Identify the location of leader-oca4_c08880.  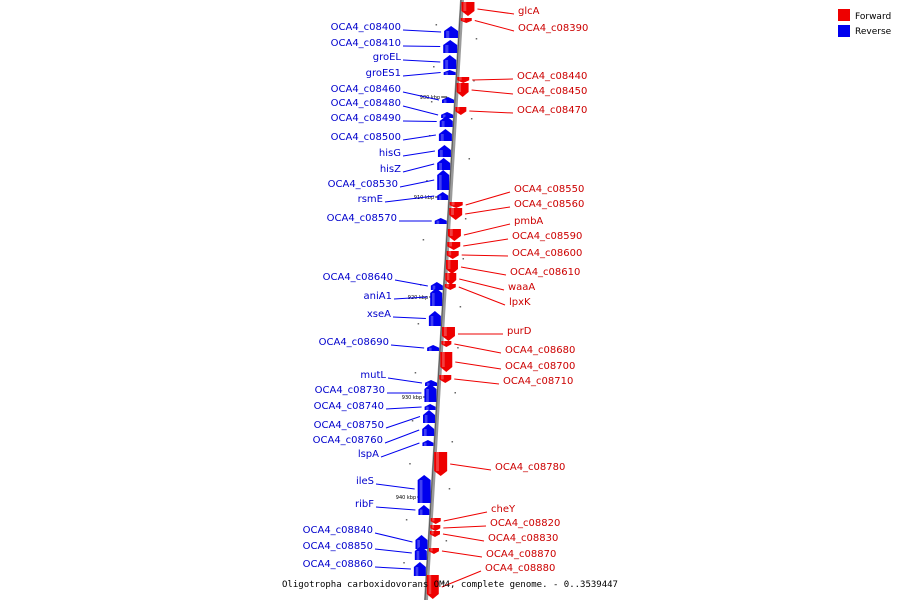
(461, 579).